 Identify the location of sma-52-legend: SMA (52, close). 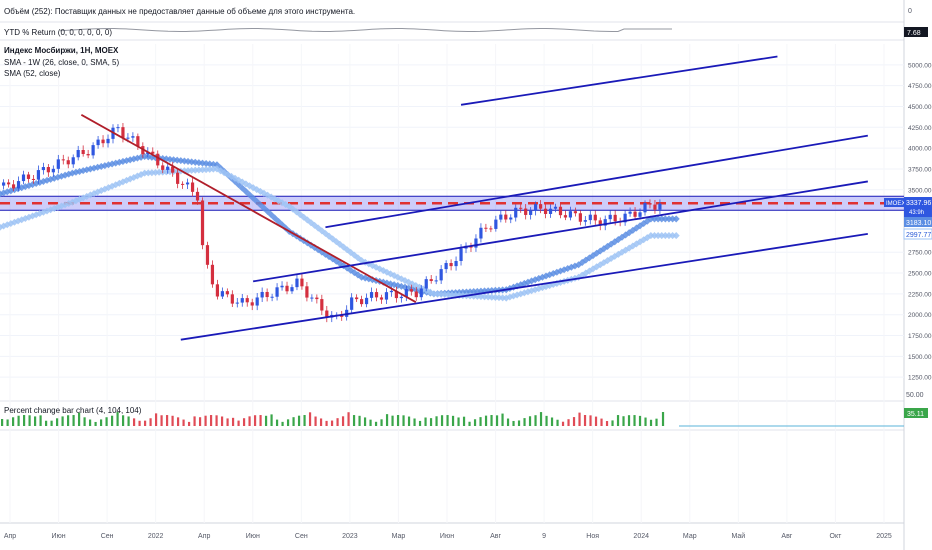
(32, 73).